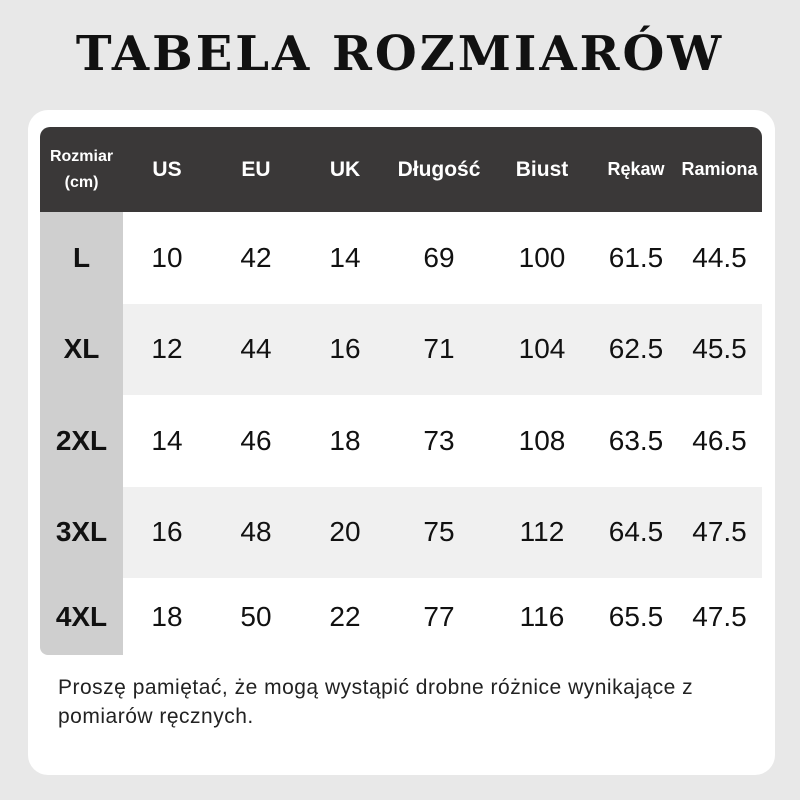 This screenshot has height=800, width=800. I want to click on table-cell: 45.5, so click(719, 349).